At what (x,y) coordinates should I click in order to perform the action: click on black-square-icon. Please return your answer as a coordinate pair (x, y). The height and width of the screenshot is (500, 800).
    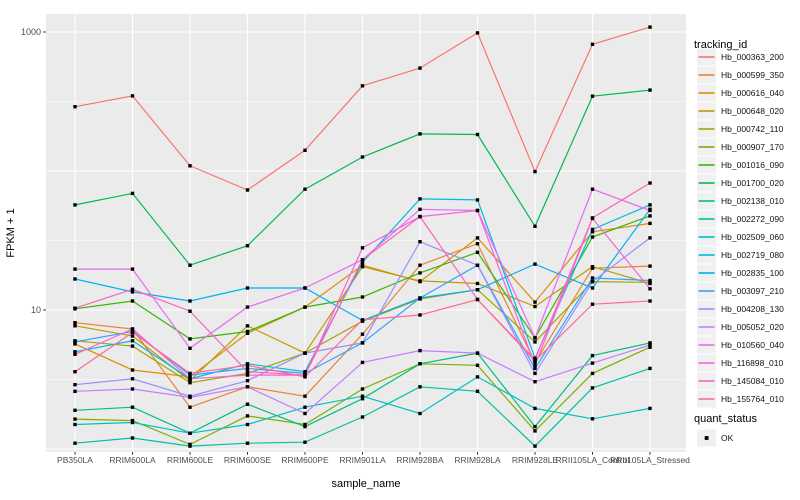
    Looking at the image, I should click on (706, 438).